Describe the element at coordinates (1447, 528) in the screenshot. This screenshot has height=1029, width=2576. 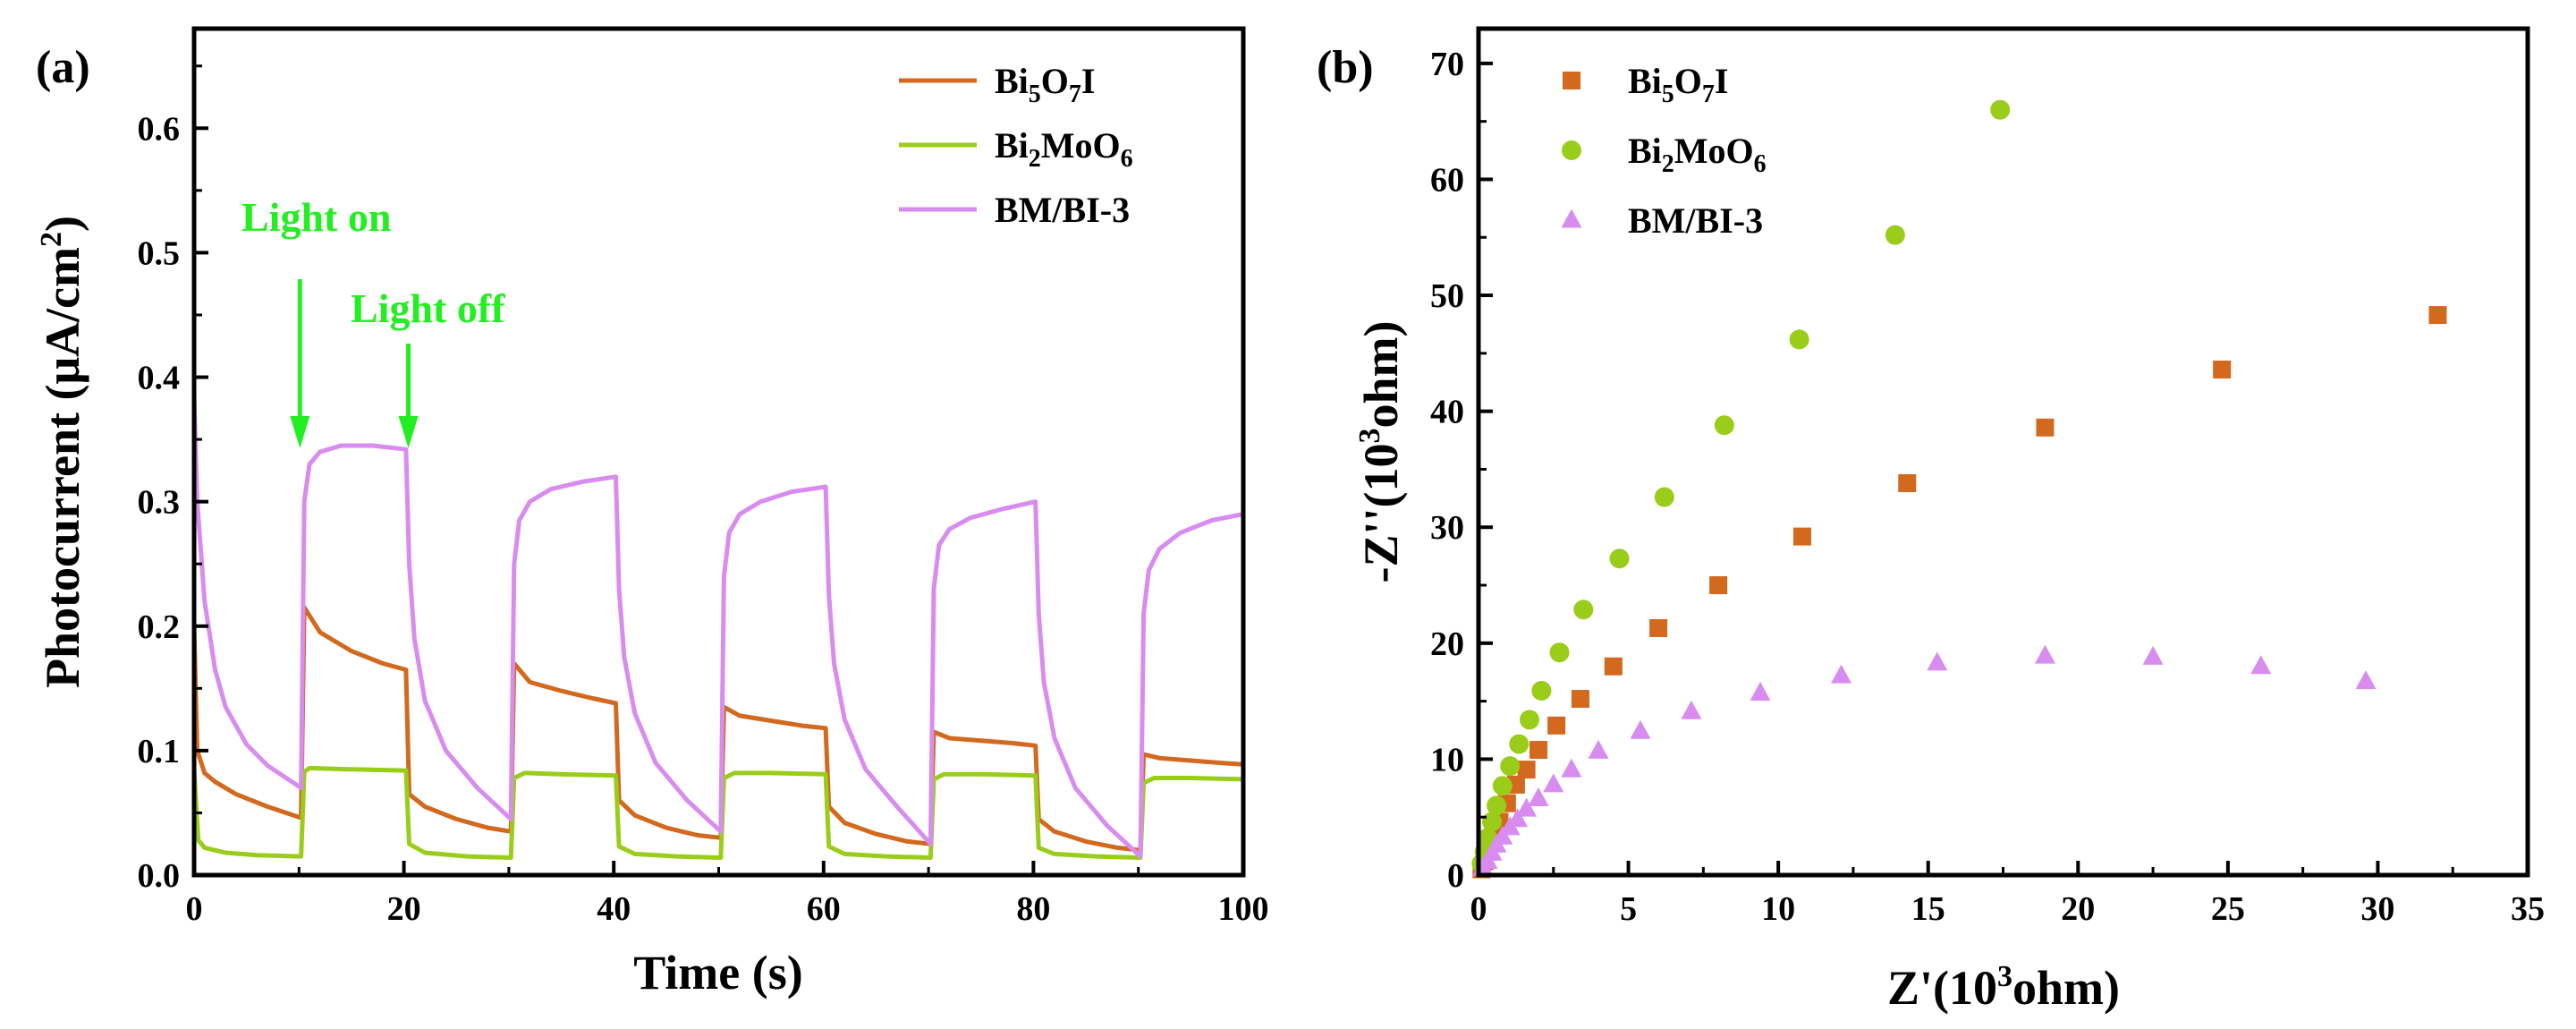
I see `panel-b-y-tick-label: 30` at that location.